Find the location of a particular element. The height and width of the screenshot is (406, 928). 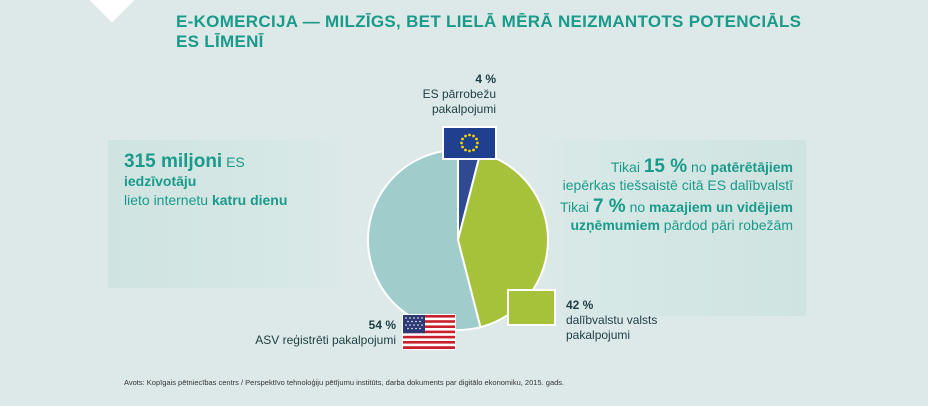

slice-pct-us: 54 % is located at coordinates (382, 325).